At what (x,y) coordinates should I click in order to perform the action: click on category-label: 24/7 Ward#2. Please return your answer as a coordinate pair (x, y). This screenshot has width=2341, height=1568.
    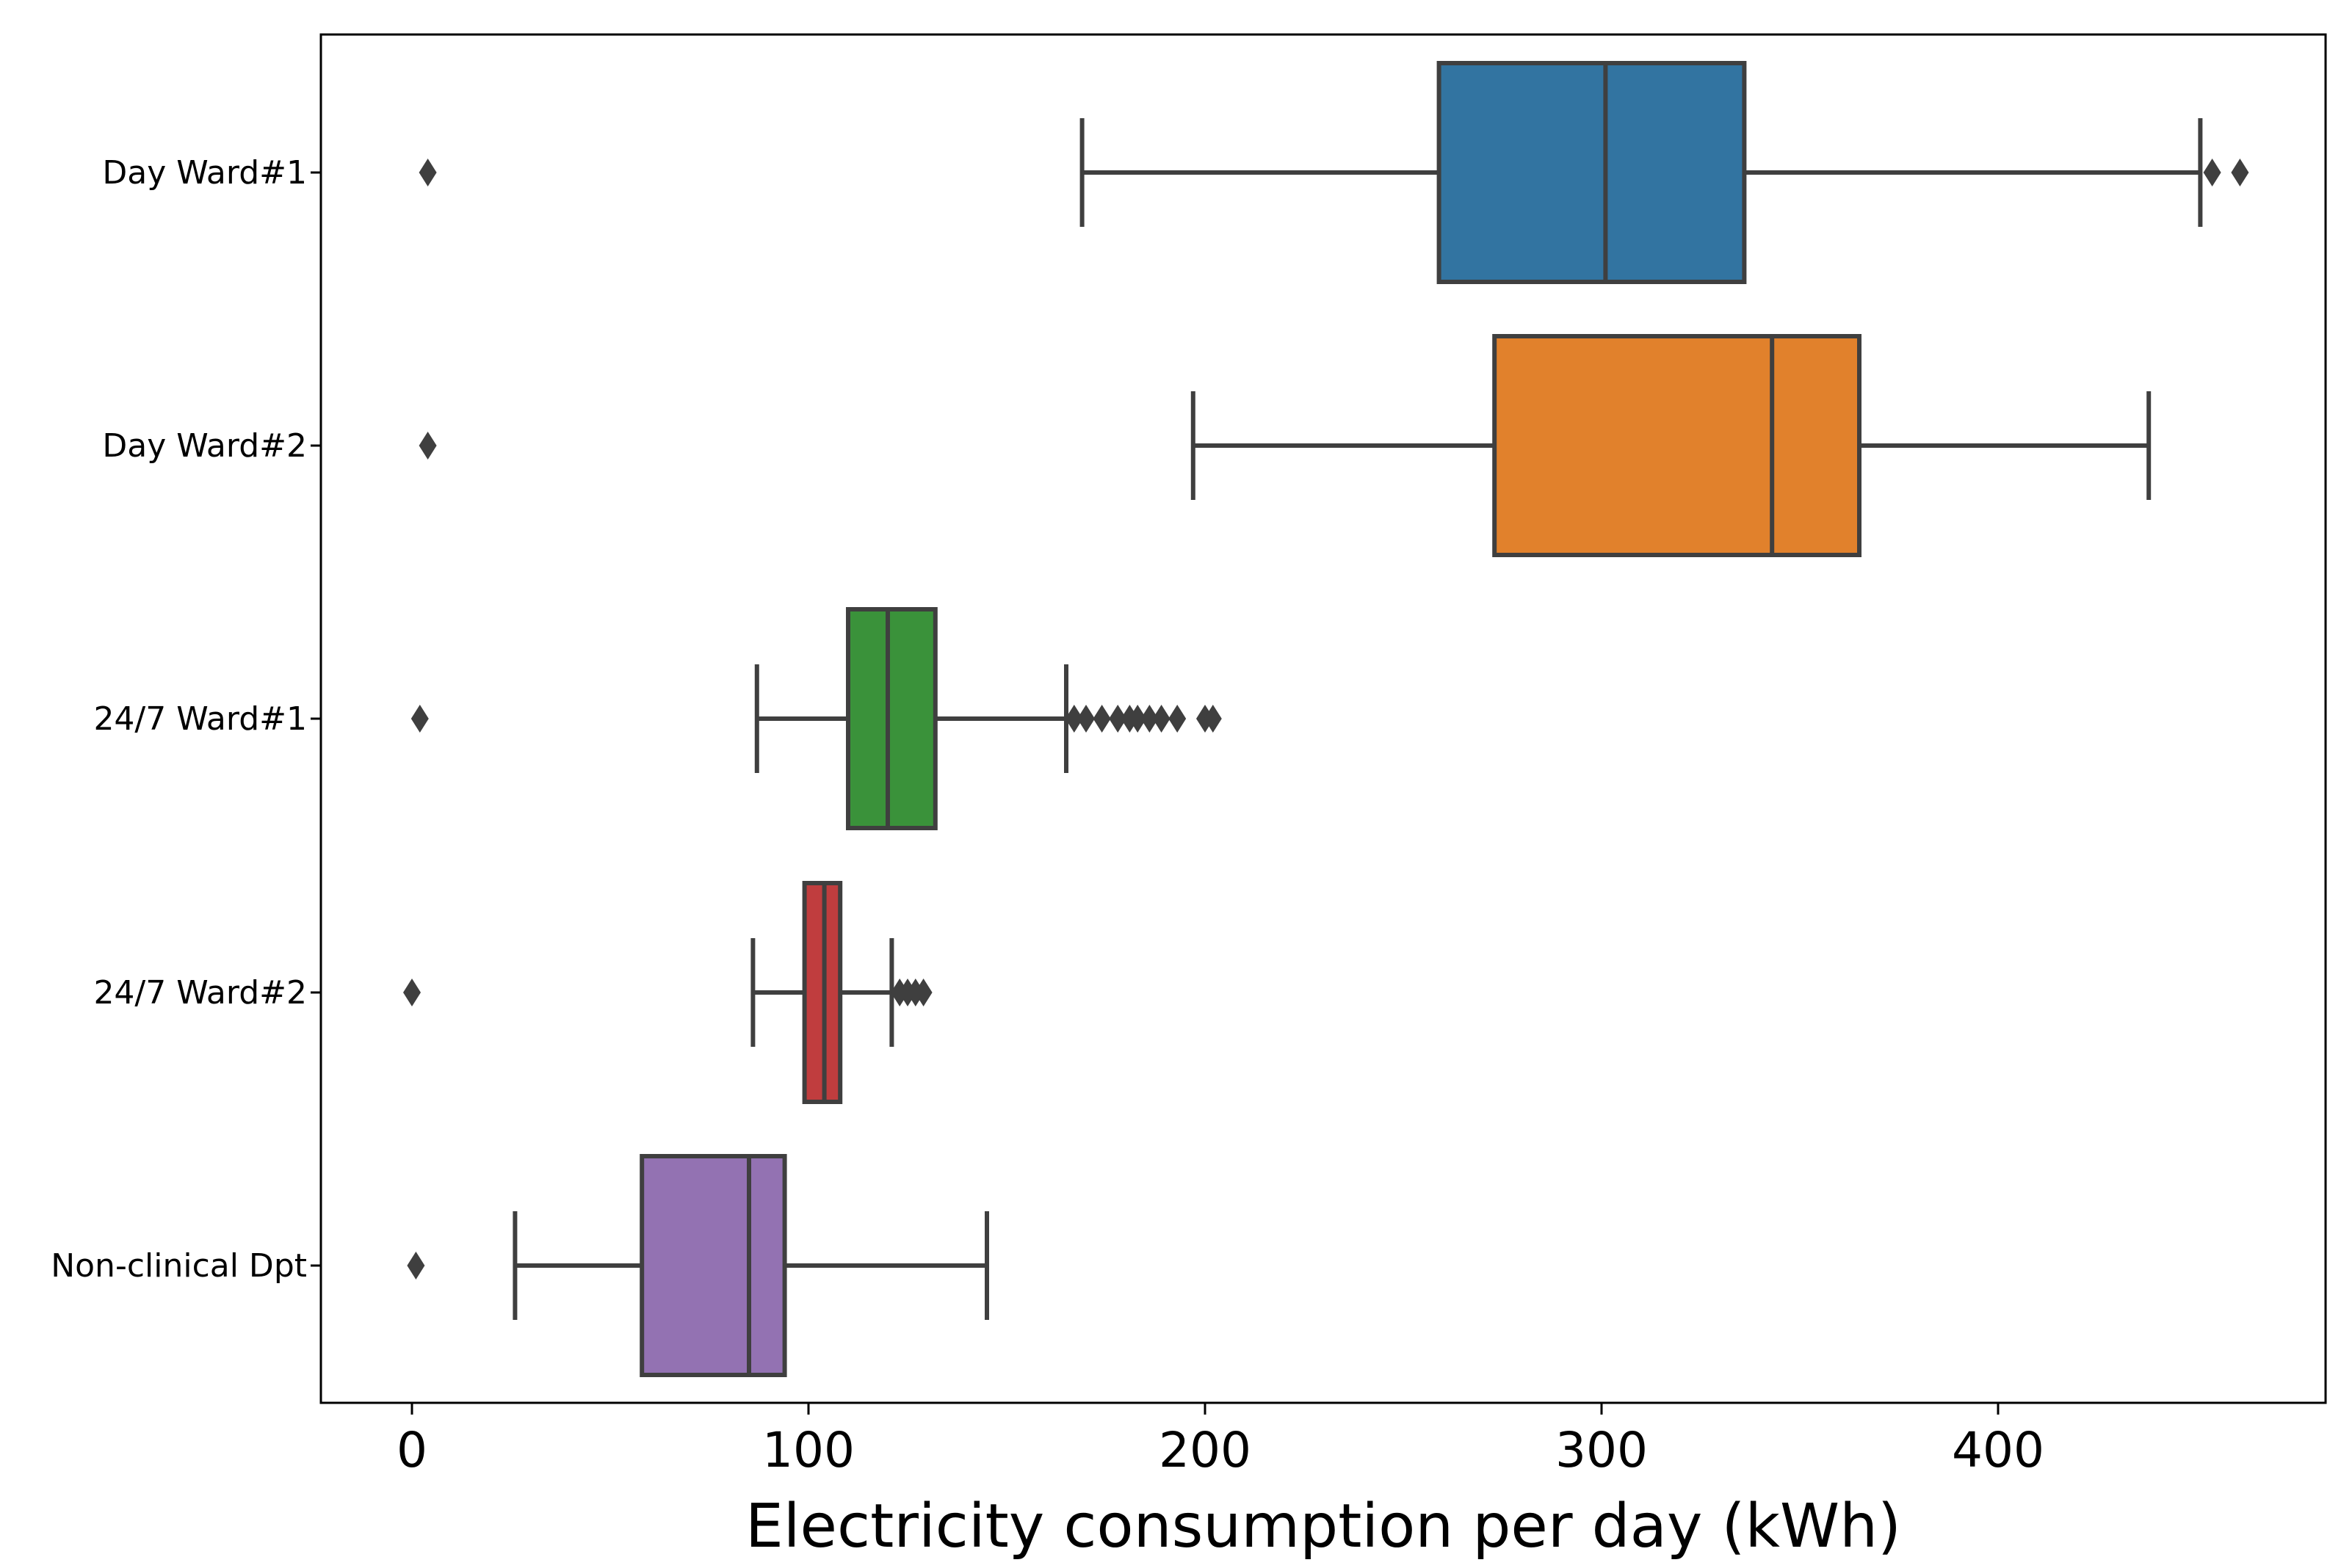
    Looking at the image, I should click on (200, 993).